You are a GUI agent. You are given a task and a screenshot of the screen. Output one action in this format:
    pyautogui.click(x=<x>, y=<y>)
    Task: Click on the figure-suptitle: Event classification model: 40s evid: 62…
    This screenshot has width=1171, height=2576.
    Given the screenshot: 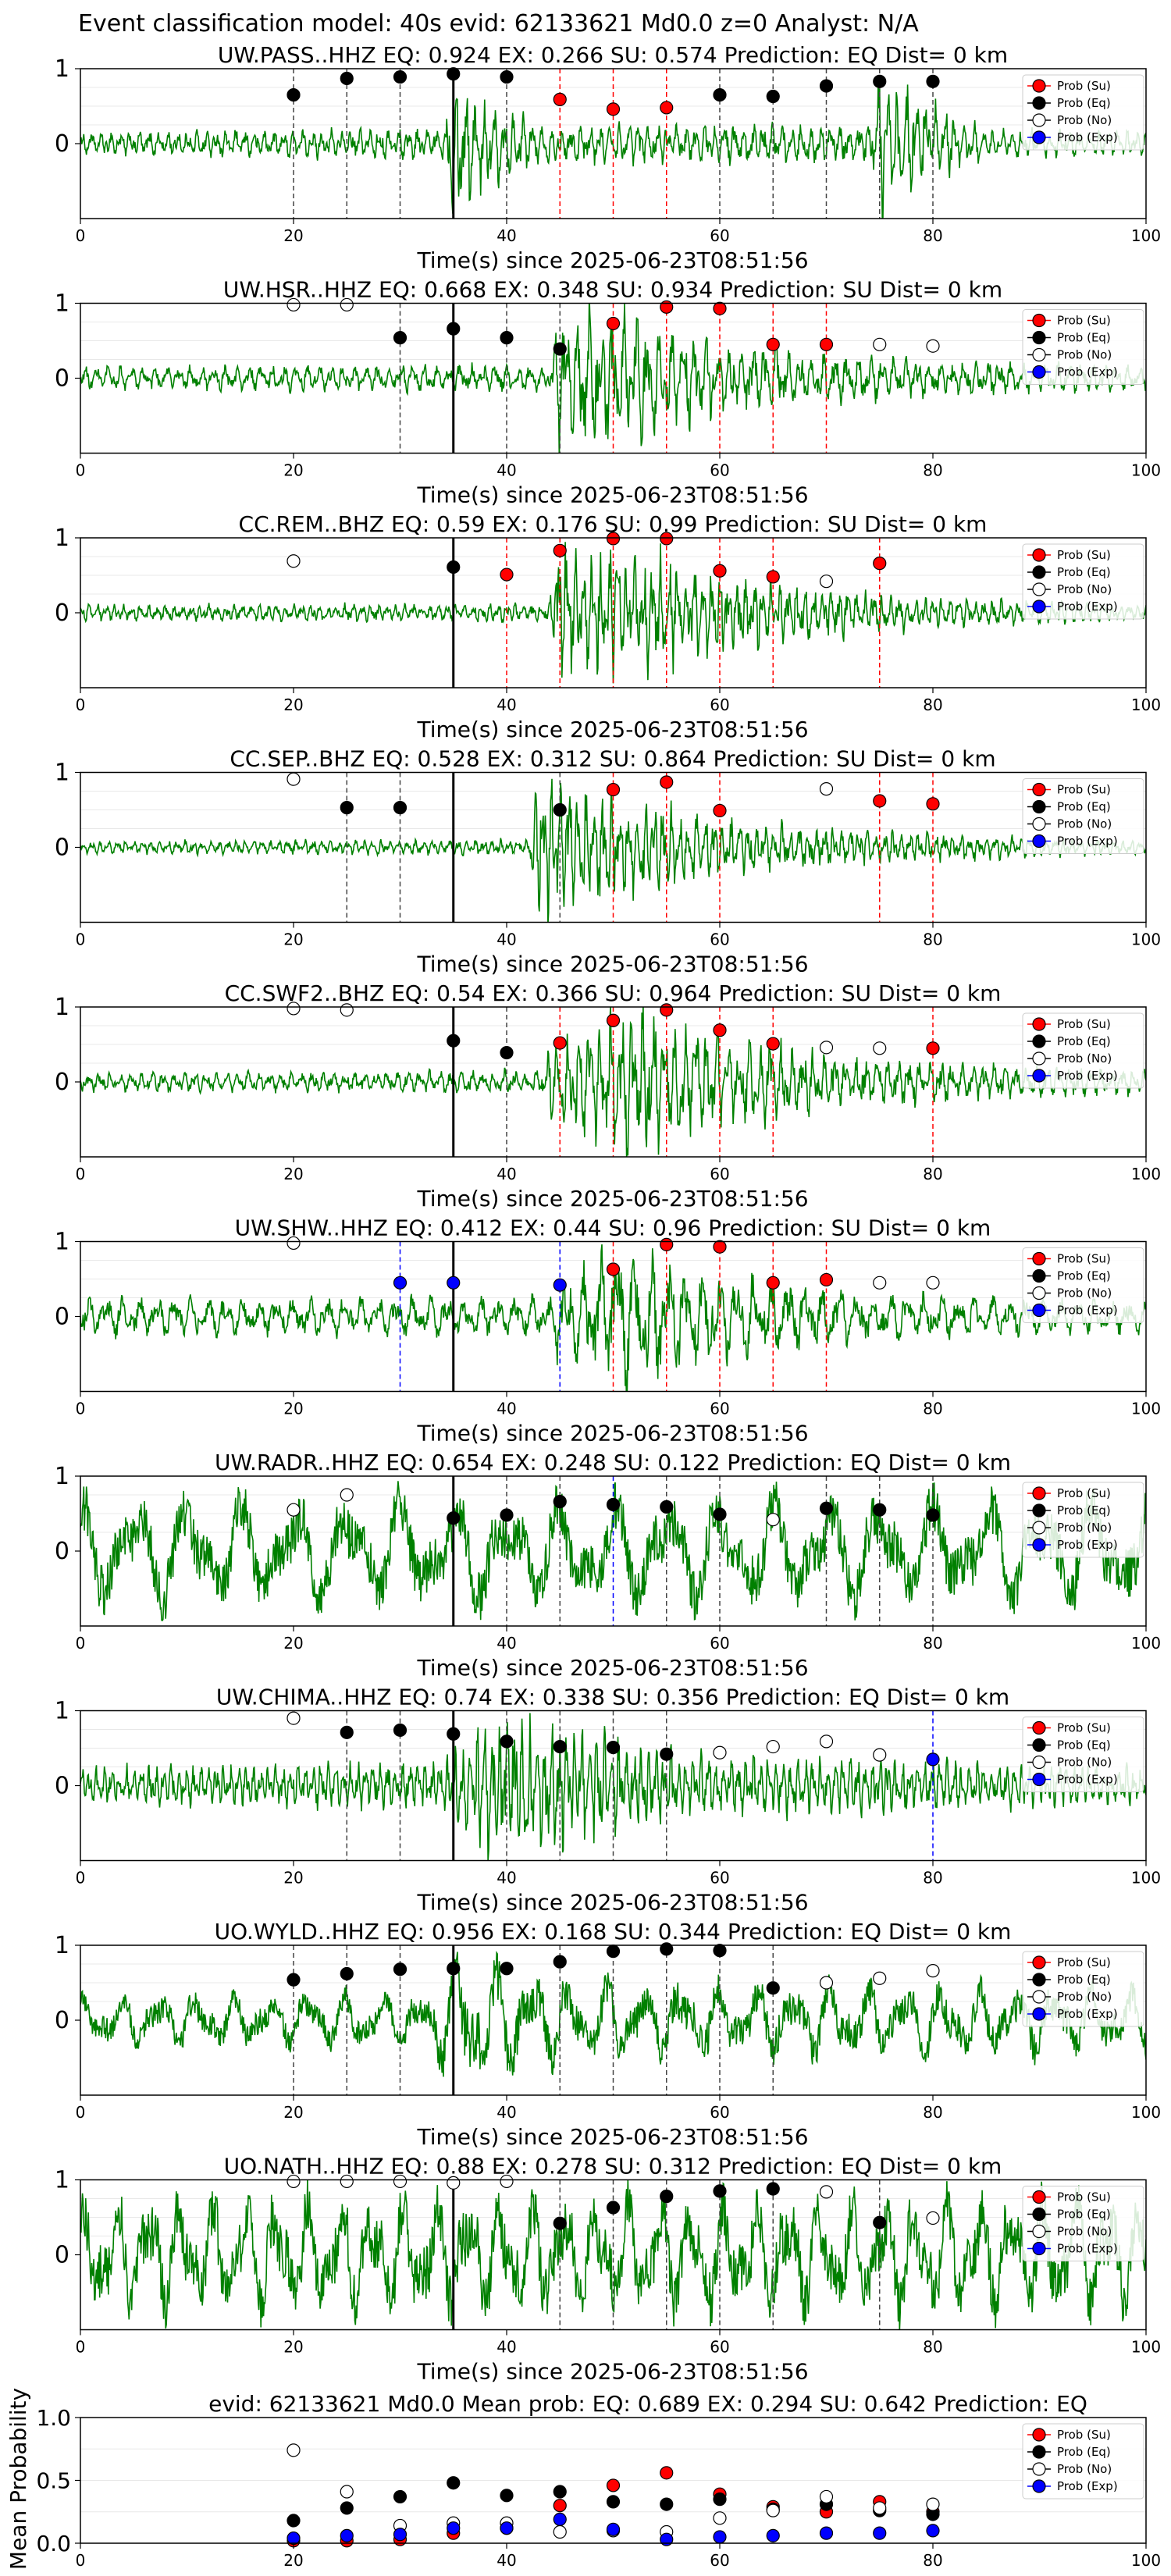 What is the action you would take?
    pyautogui.click(x=498, y=23)
    